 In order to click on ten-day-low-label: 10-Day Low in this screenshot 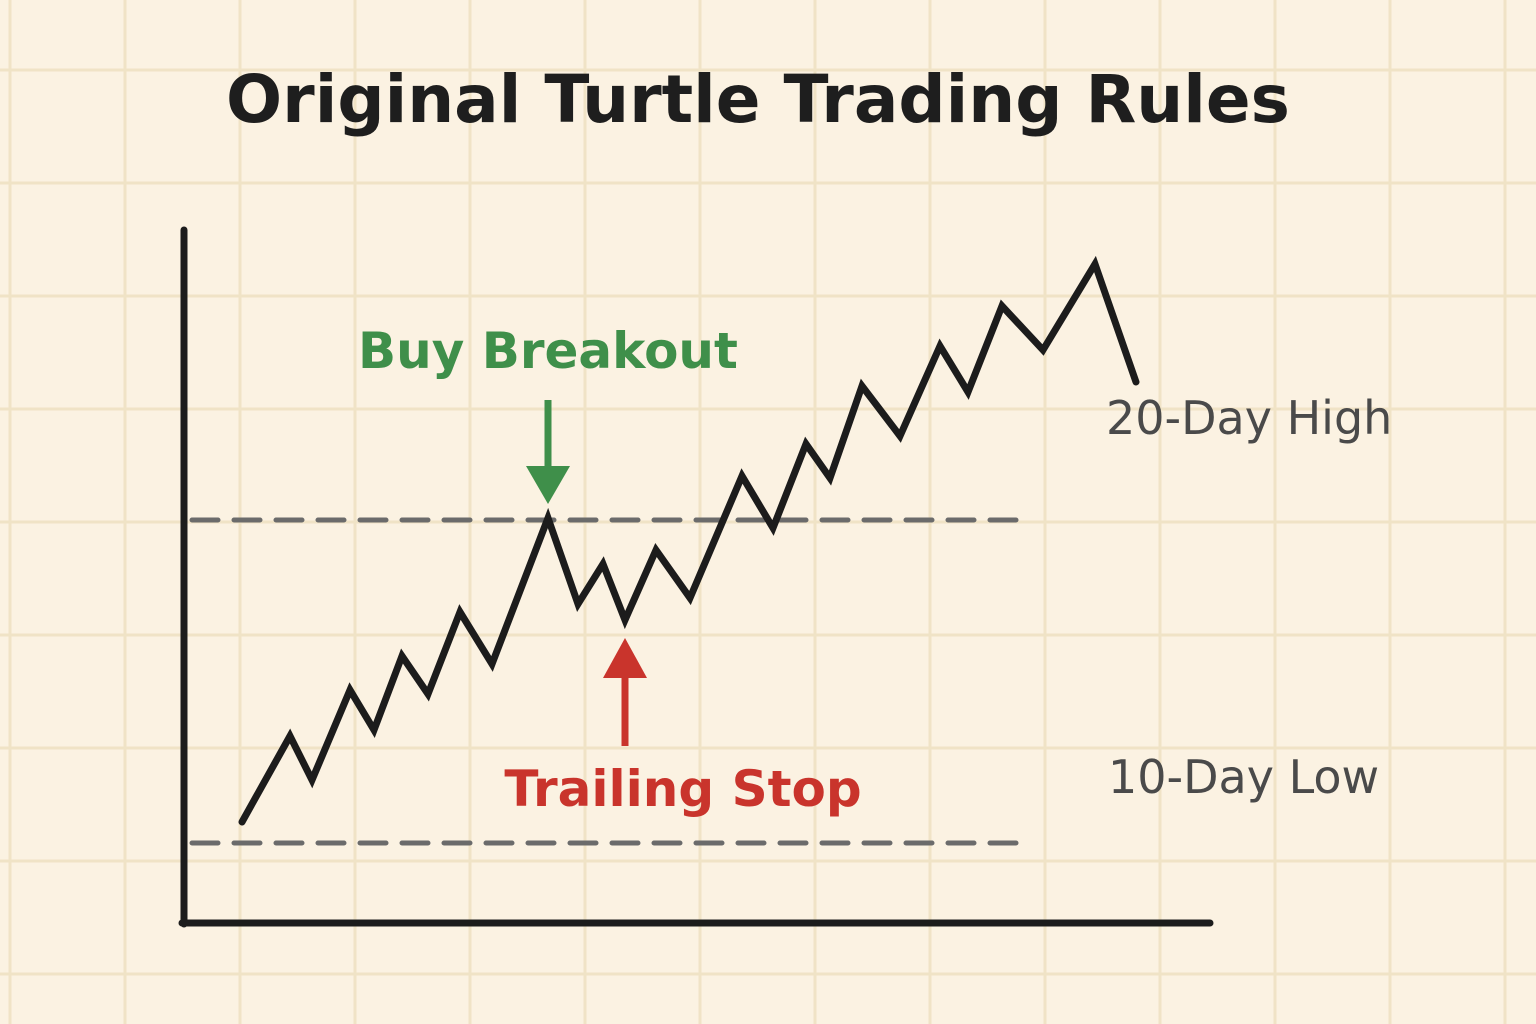, I will do `click(1243, 777)`.